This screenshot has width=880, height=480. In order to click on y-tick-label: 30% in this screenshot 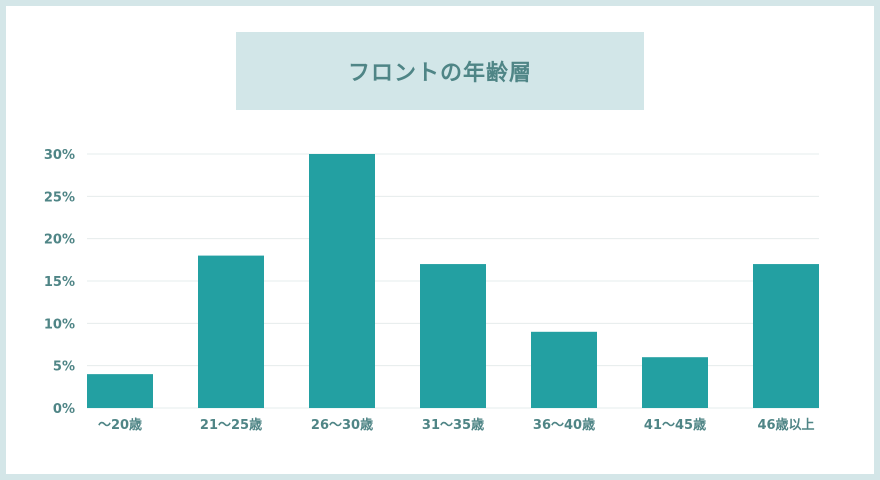, I will do `click(59, 155)`.